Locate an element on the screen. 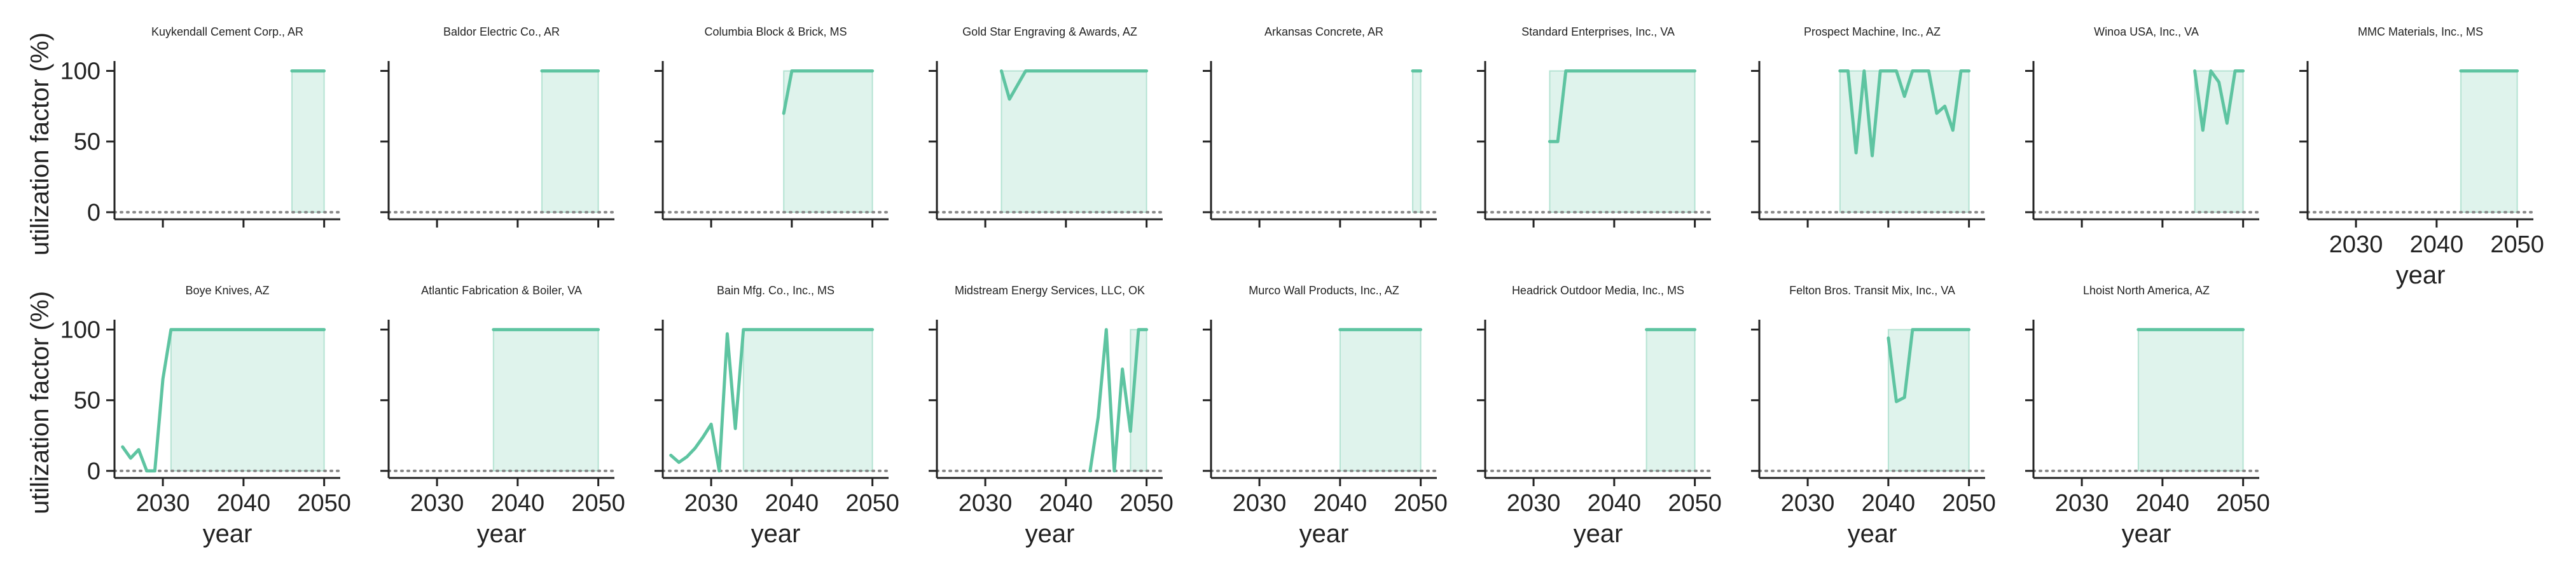 This screenshot has height=572, width=2576. subplot-6: Prospect Machine, Inc., AZ is located at coordinates (1868, 126).